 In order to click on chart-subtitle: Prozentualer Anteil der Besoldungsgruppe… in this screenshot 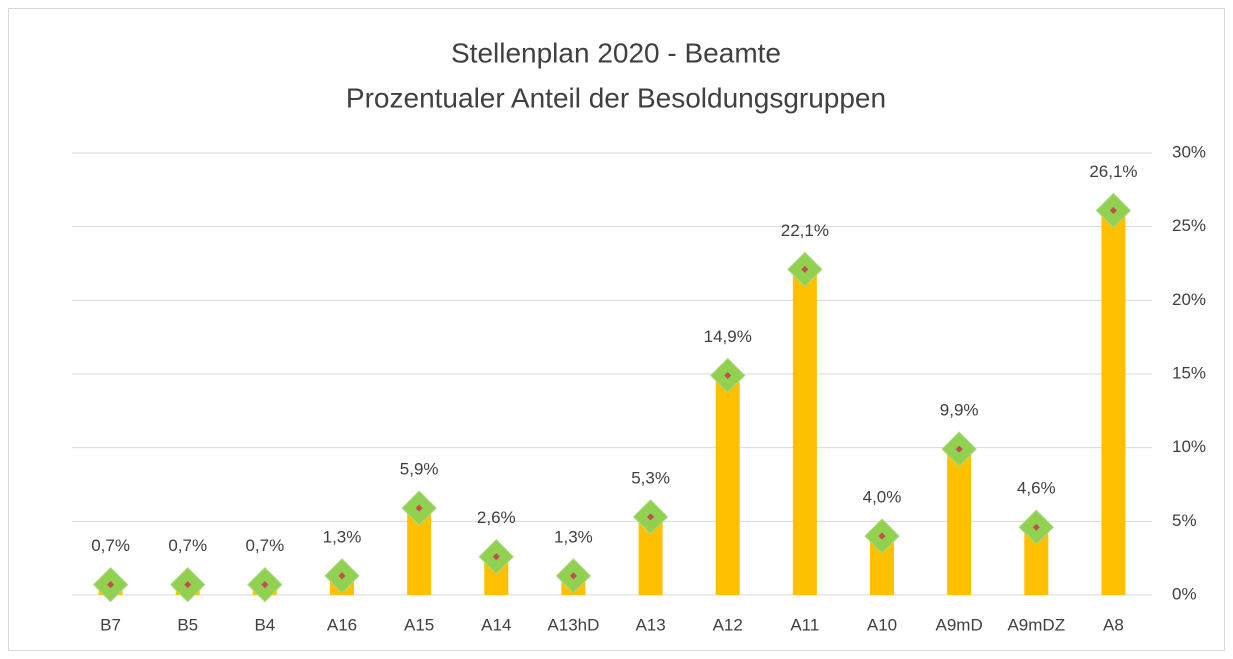, I will do `click(616, 97)`.